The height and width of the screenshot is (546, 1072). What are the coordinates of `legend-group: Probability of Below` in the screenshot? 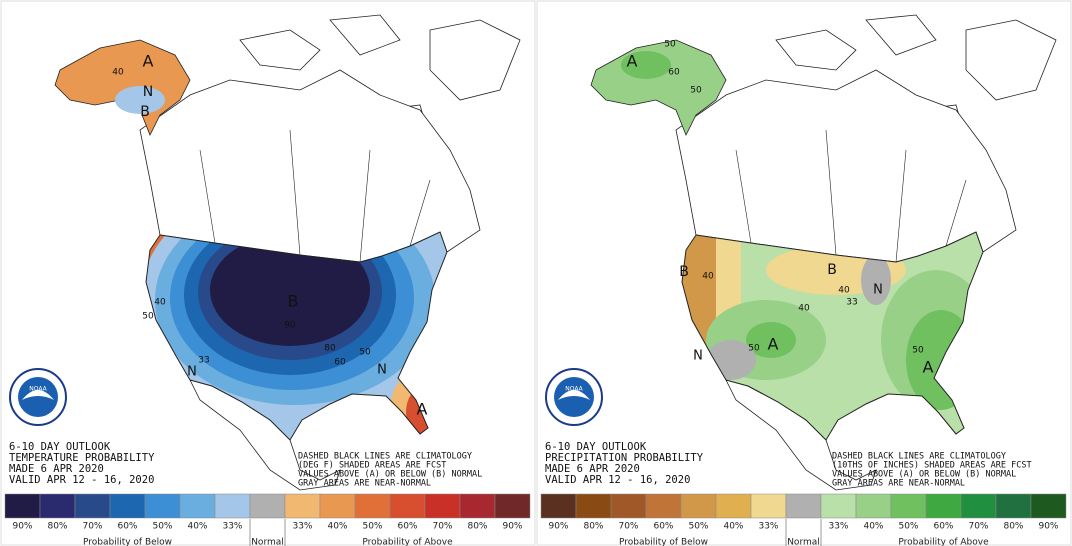 It's located at (127, 542).